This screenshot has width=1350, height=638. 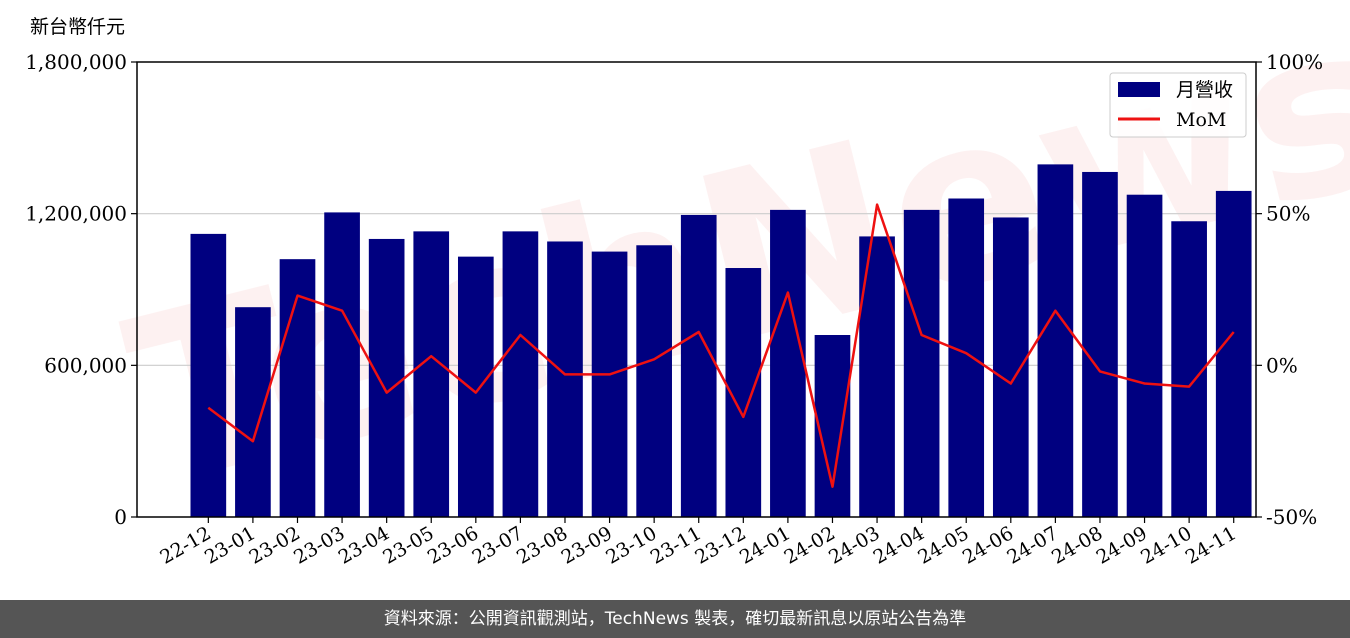 I want to click on x-tick-label: 24-08, so click(x=1077, y=545).